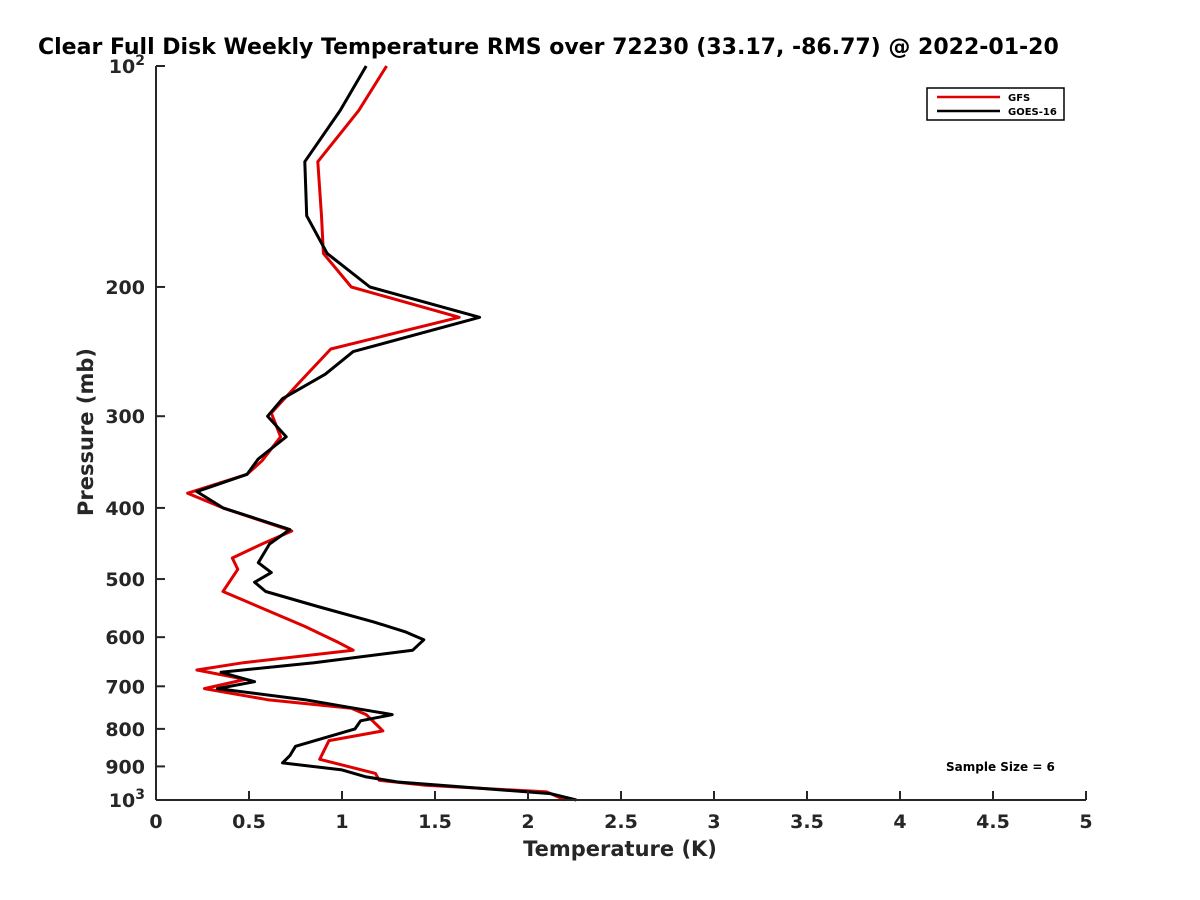  I want to click on legend: GFS GOES-16, so click(995, 104).